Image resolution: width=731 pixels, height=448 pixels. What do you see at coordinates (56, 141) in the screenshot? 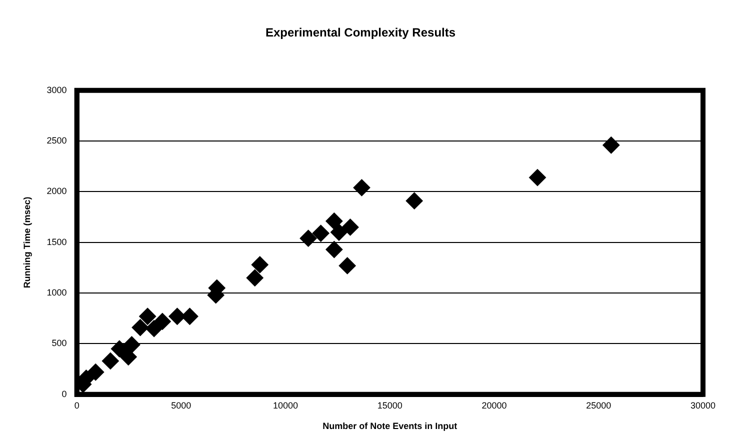
I see `y-tick-label: 2500` at bounding box center [56, 141].